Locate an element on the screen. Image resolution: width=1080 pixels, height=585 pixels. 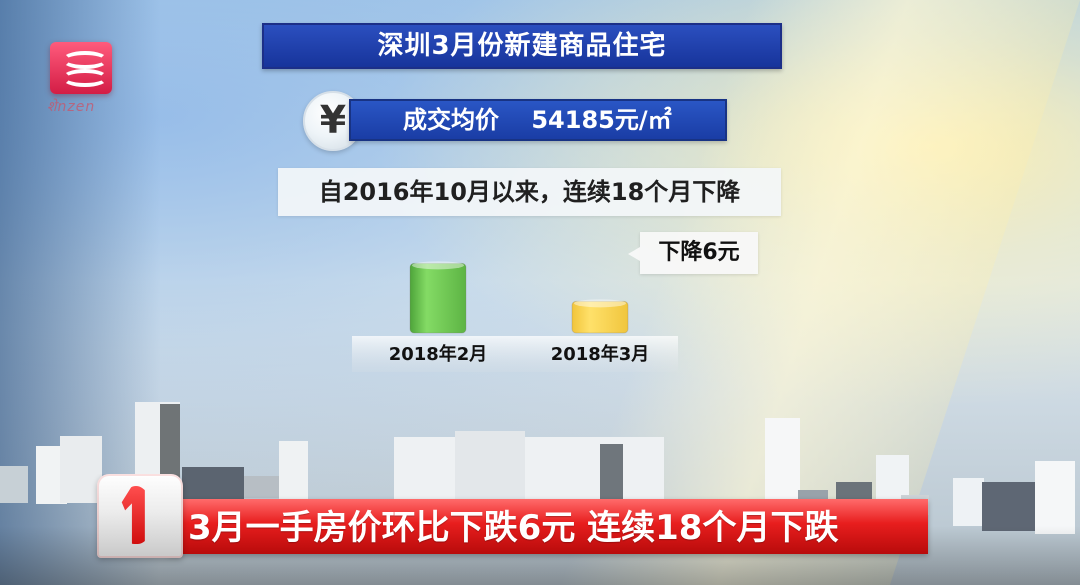
ticker-banner is located at coordinates (548, 526).